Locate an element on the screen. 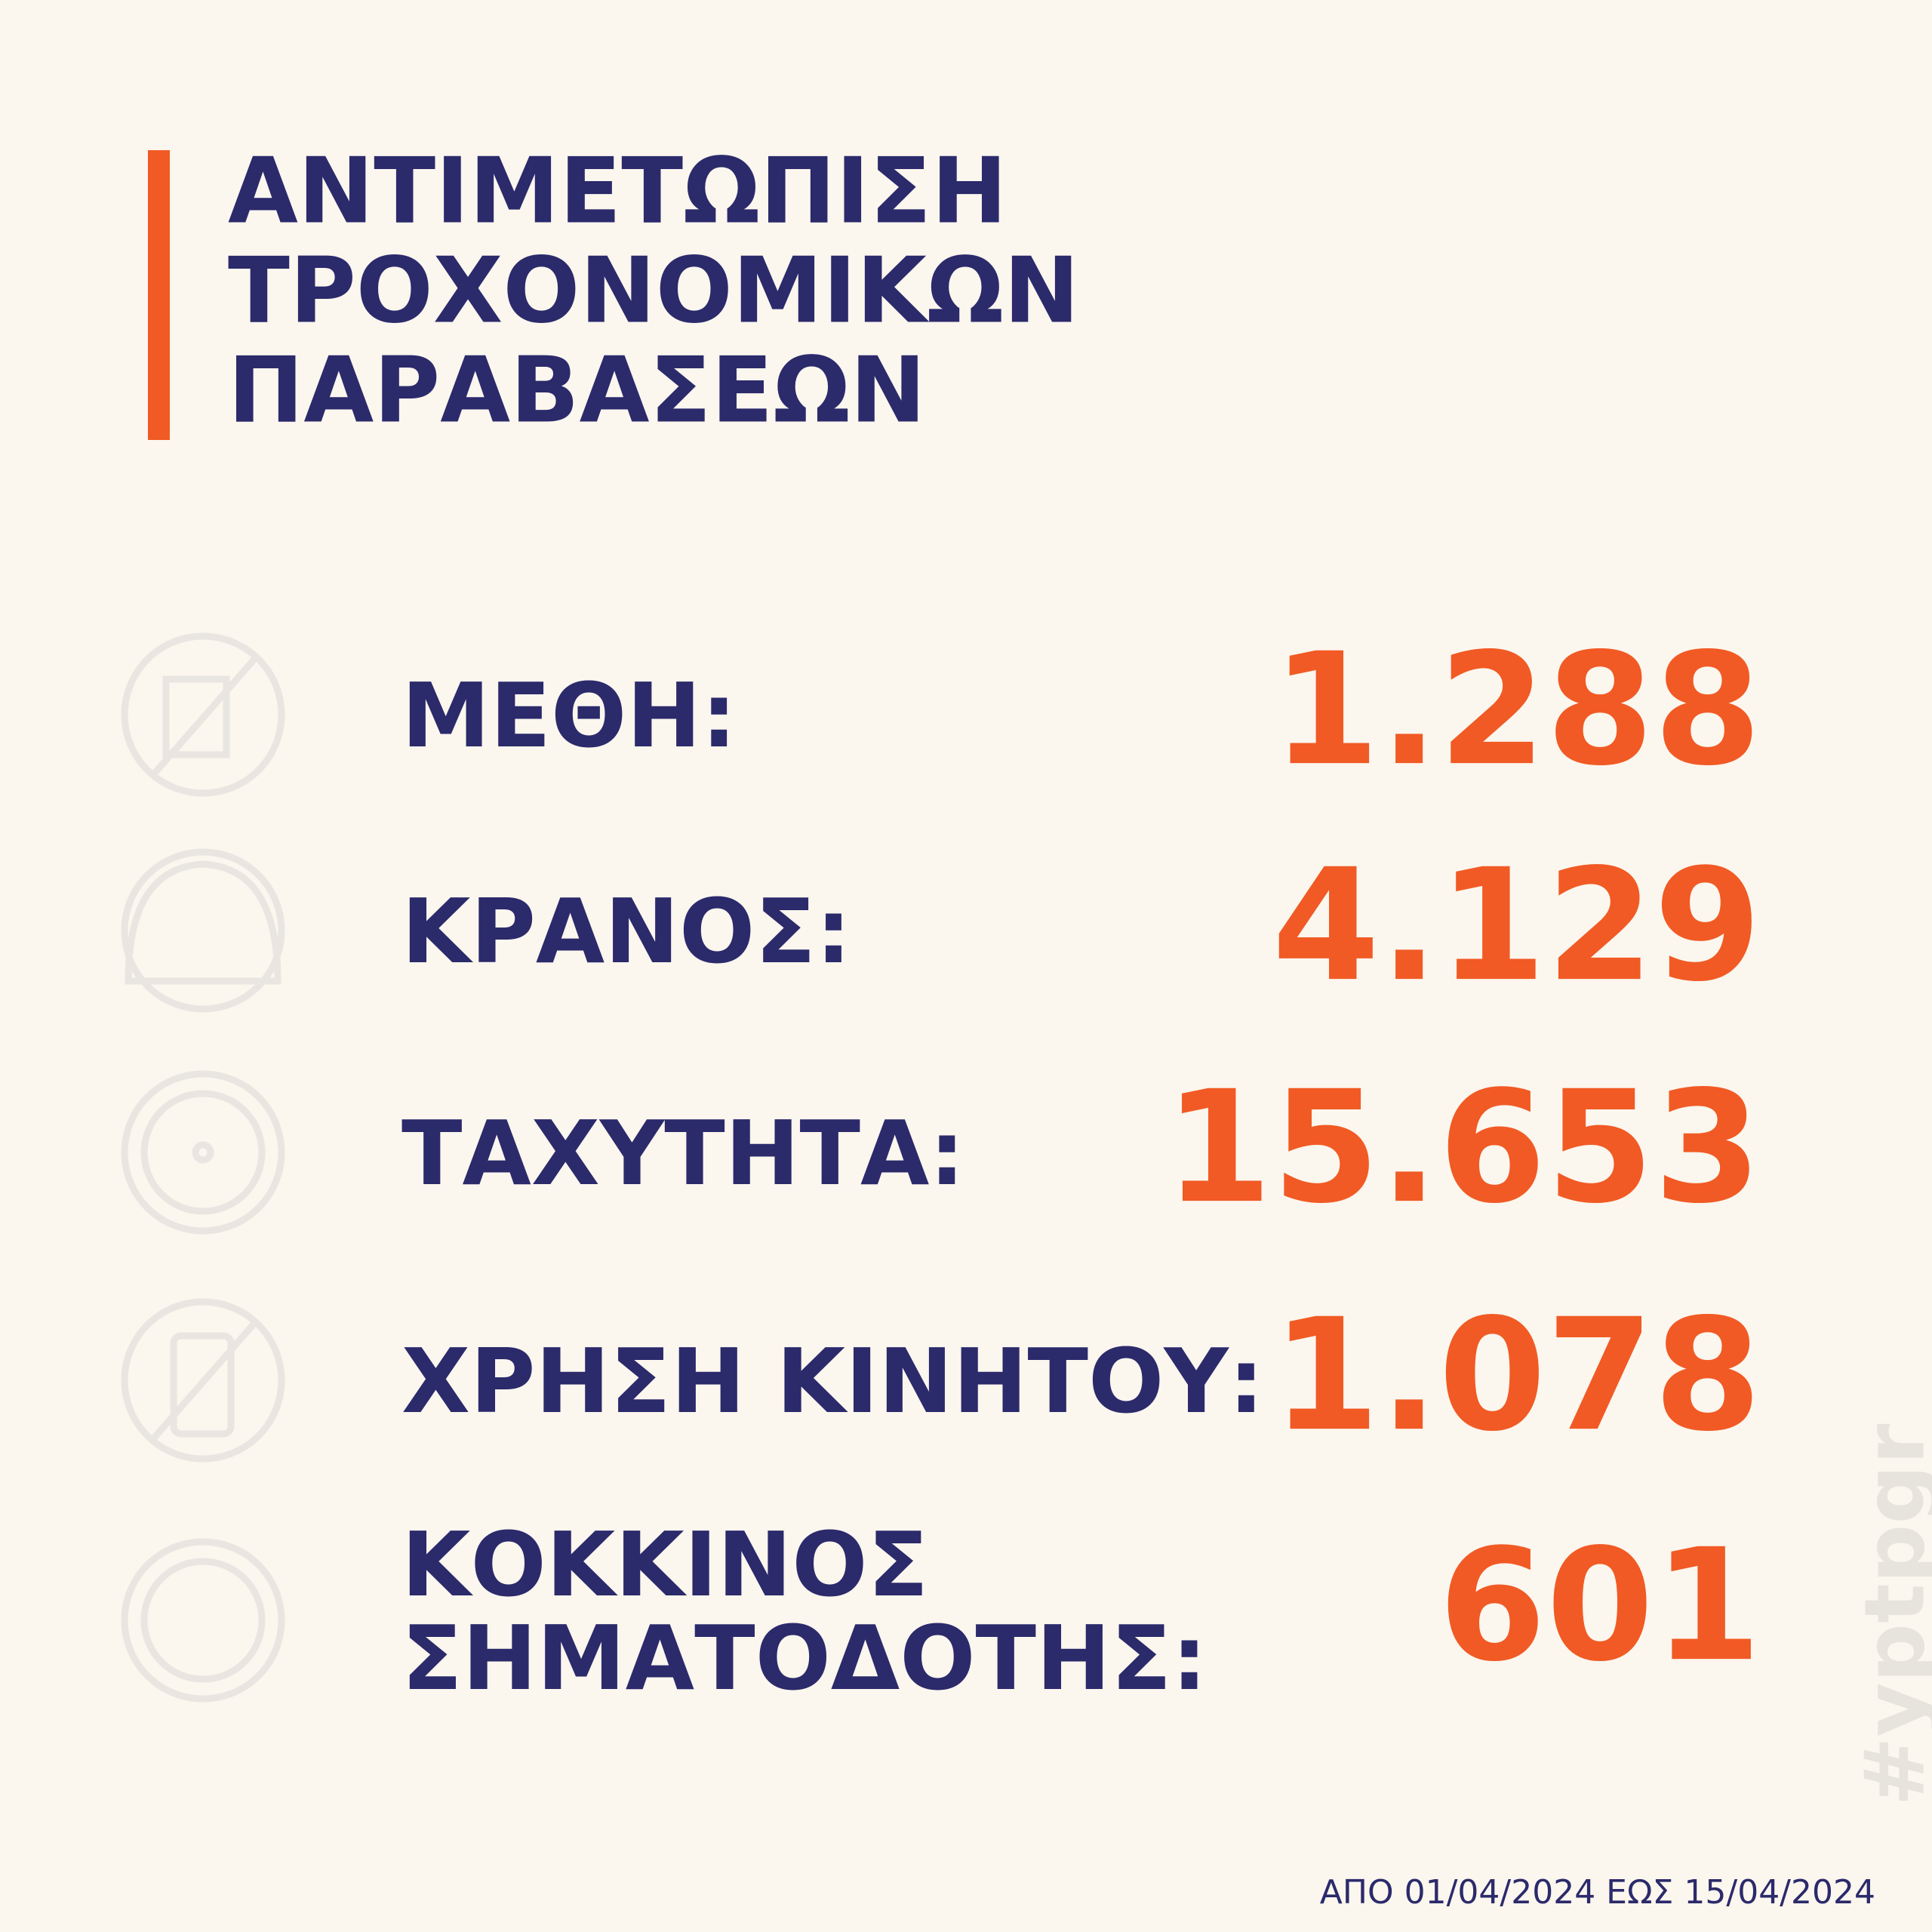 The height and width of the screenshot is (1932, 1932). item-value: 15.653 is located at coordinates (1462, 1148).